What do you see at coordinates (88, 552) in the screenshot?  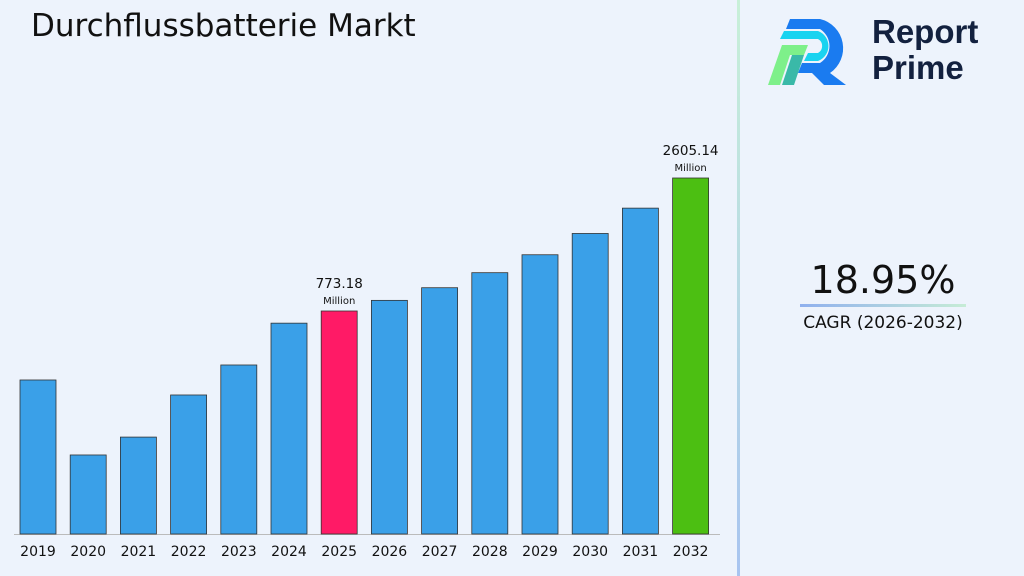 I see `x-tick-label: 2020` at bounding box center [88, 552].